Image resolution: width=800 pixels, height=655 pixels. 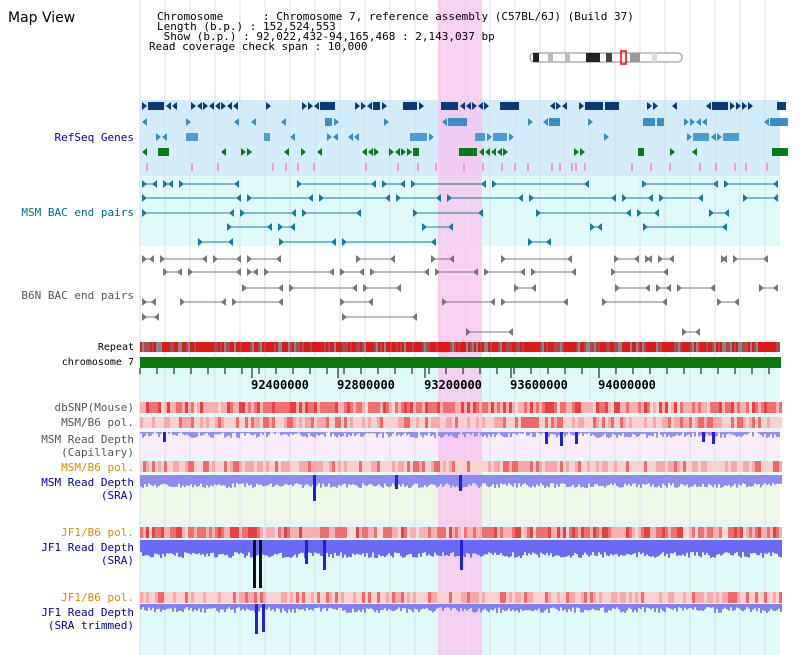 What do you see at coordinates (97, 532) in the screenshot?
I see `track-label-jf1-b6-pol: JF1/B6 pol.` at bounding box center [97, 532].